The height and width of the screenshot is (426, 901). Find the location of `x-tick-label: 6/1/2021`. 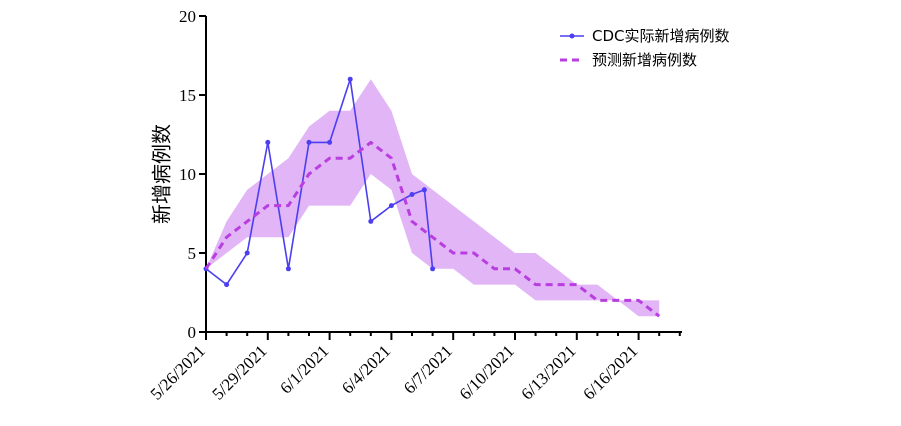

x-tick-label: 6/1/2021 is located at coordinates (304, 369).